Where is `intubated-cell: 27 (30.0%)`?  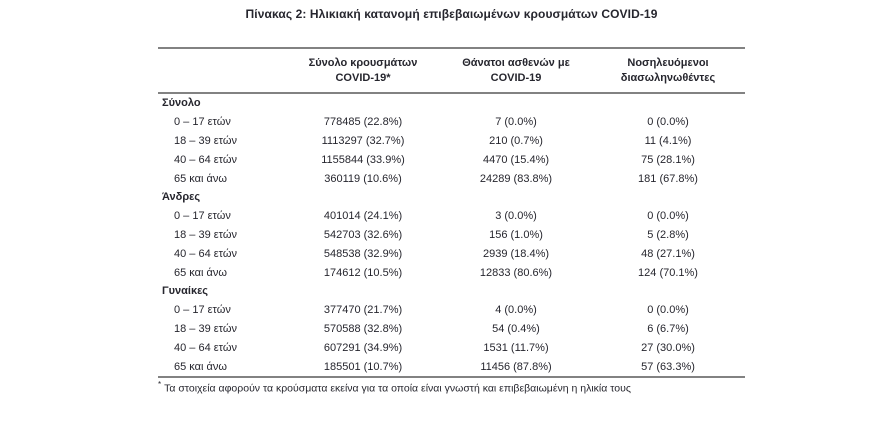 intubated-cell: 27 (30.0%) is located at coordinates (668, 347).